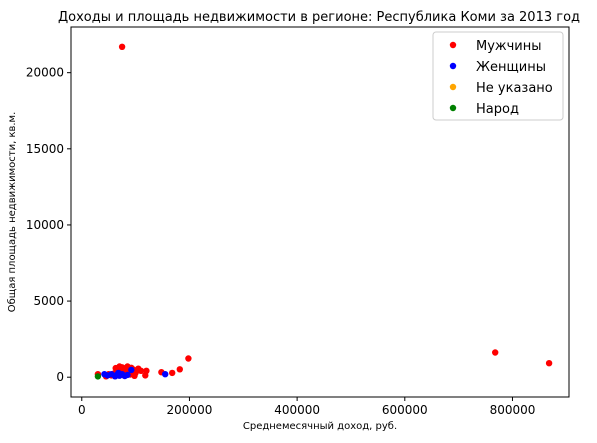 The height and width of the screenshot is (443, 597). I want to click on legend-label: Мужчины, so click(509, 46).